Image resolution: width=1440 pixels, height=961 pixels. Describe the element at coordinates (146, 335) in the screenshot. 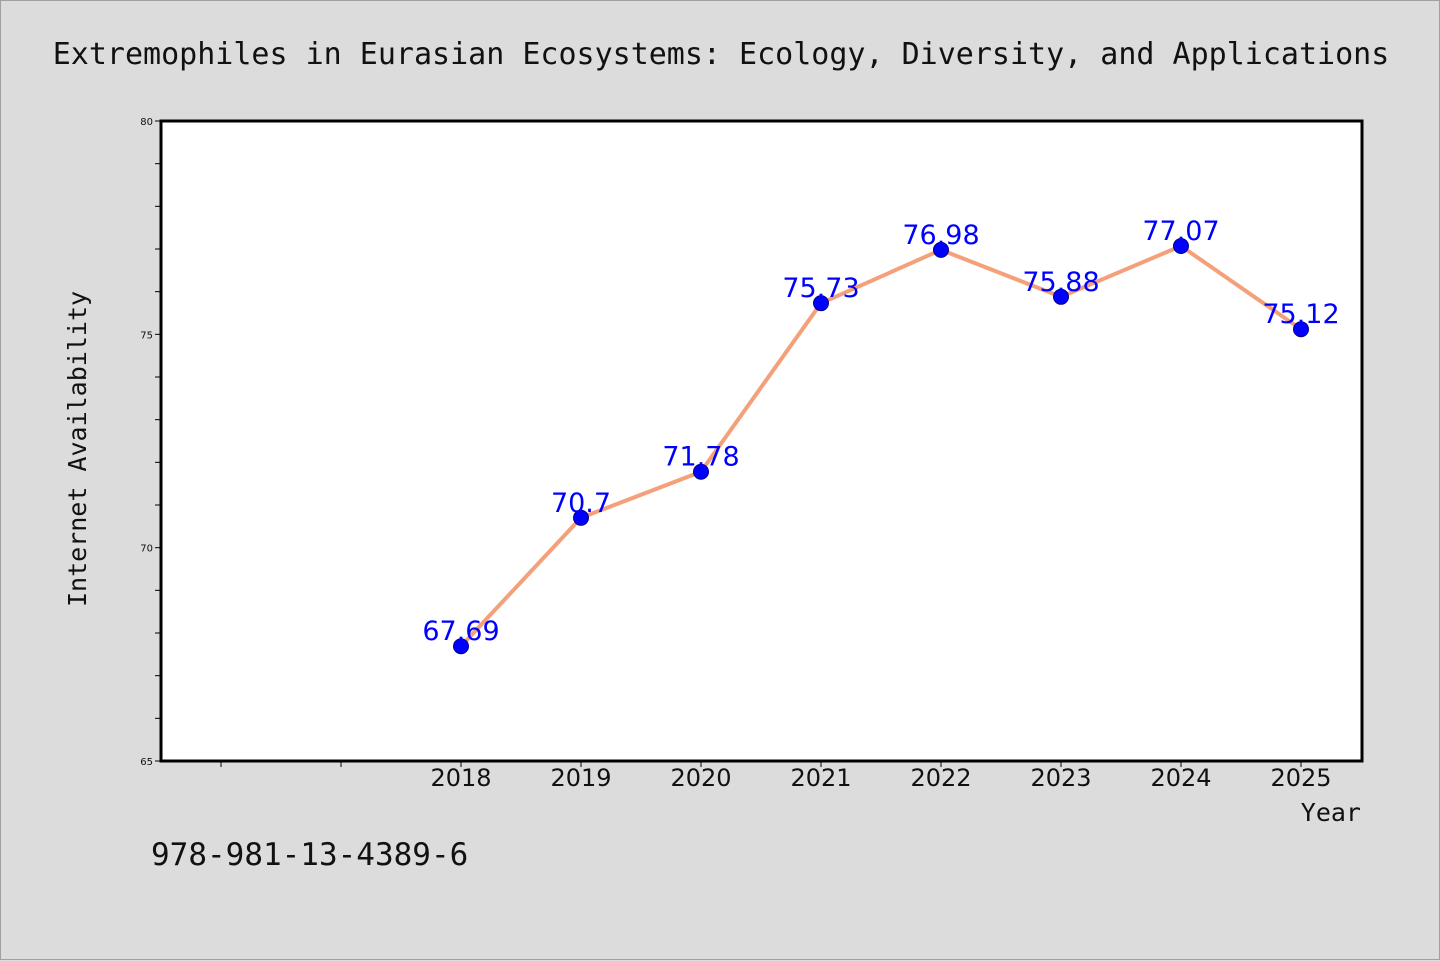

I see `y-tick-label: 75` at that location.